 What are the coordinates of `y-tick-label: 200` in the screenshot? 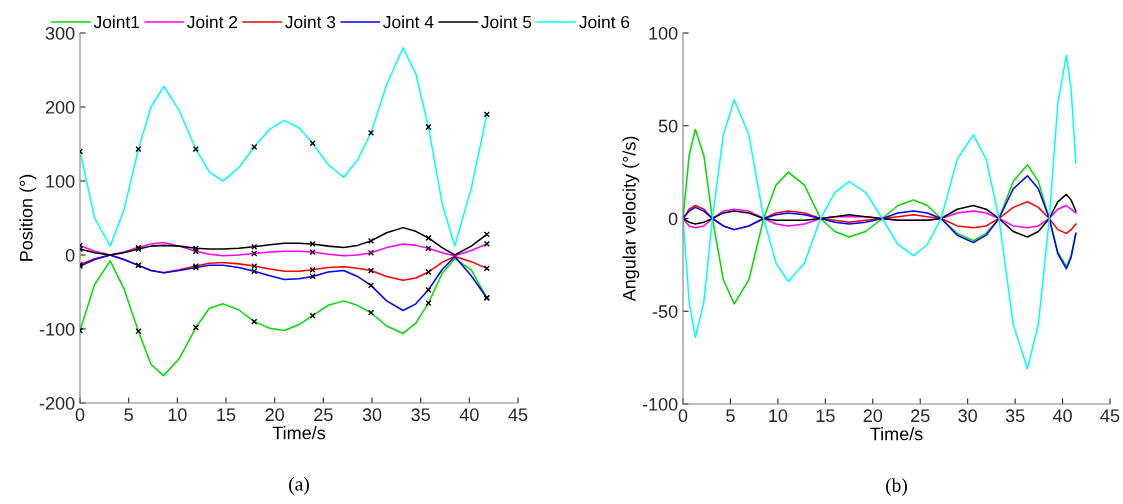 It's located at (60, 107).